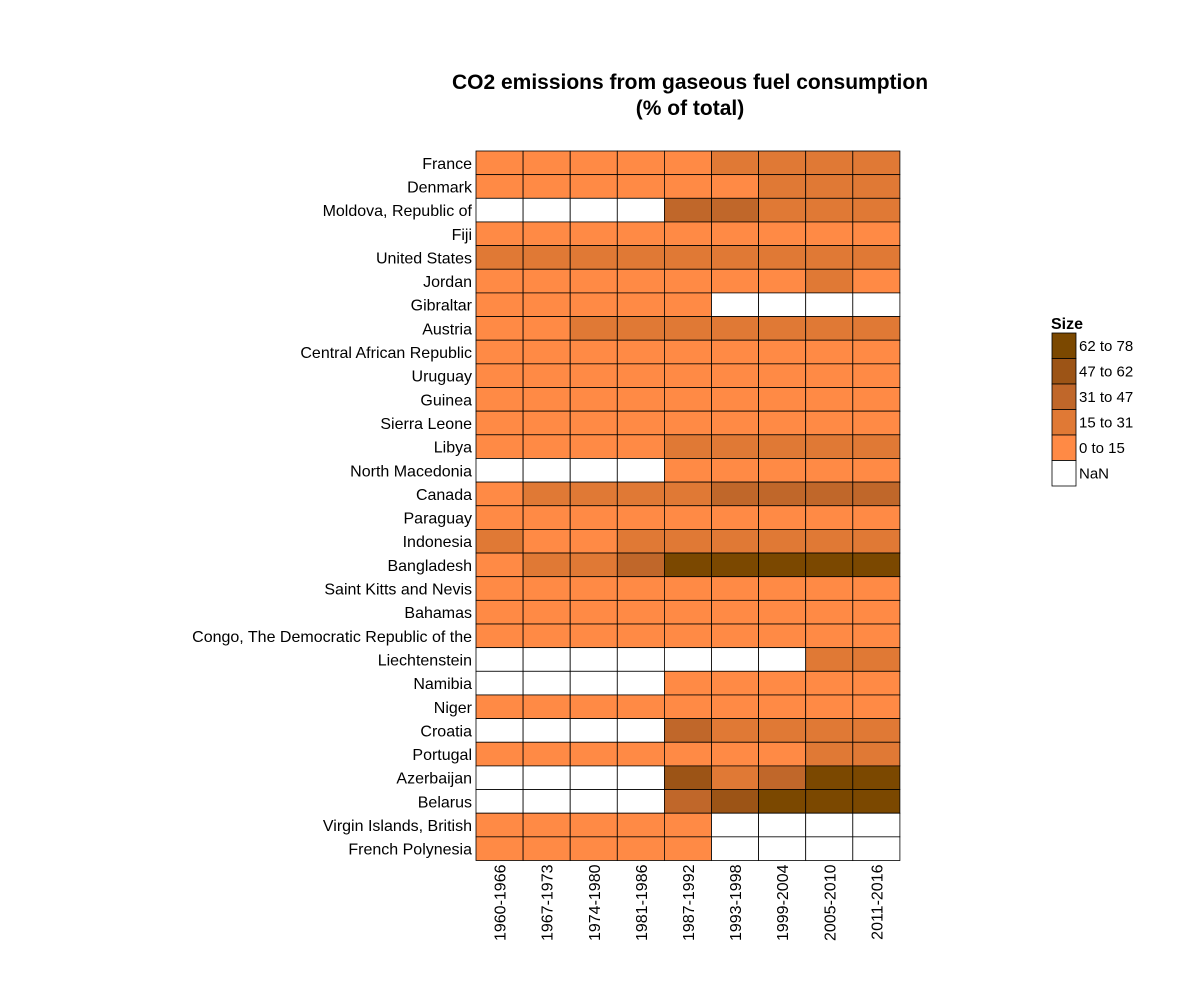 Image resolution: width=1200 pixels, height=1005 pixels. Describe the element at coordinates (442, 377) in the screenshot. I see `y-tick-label: Uruguay` at that location.